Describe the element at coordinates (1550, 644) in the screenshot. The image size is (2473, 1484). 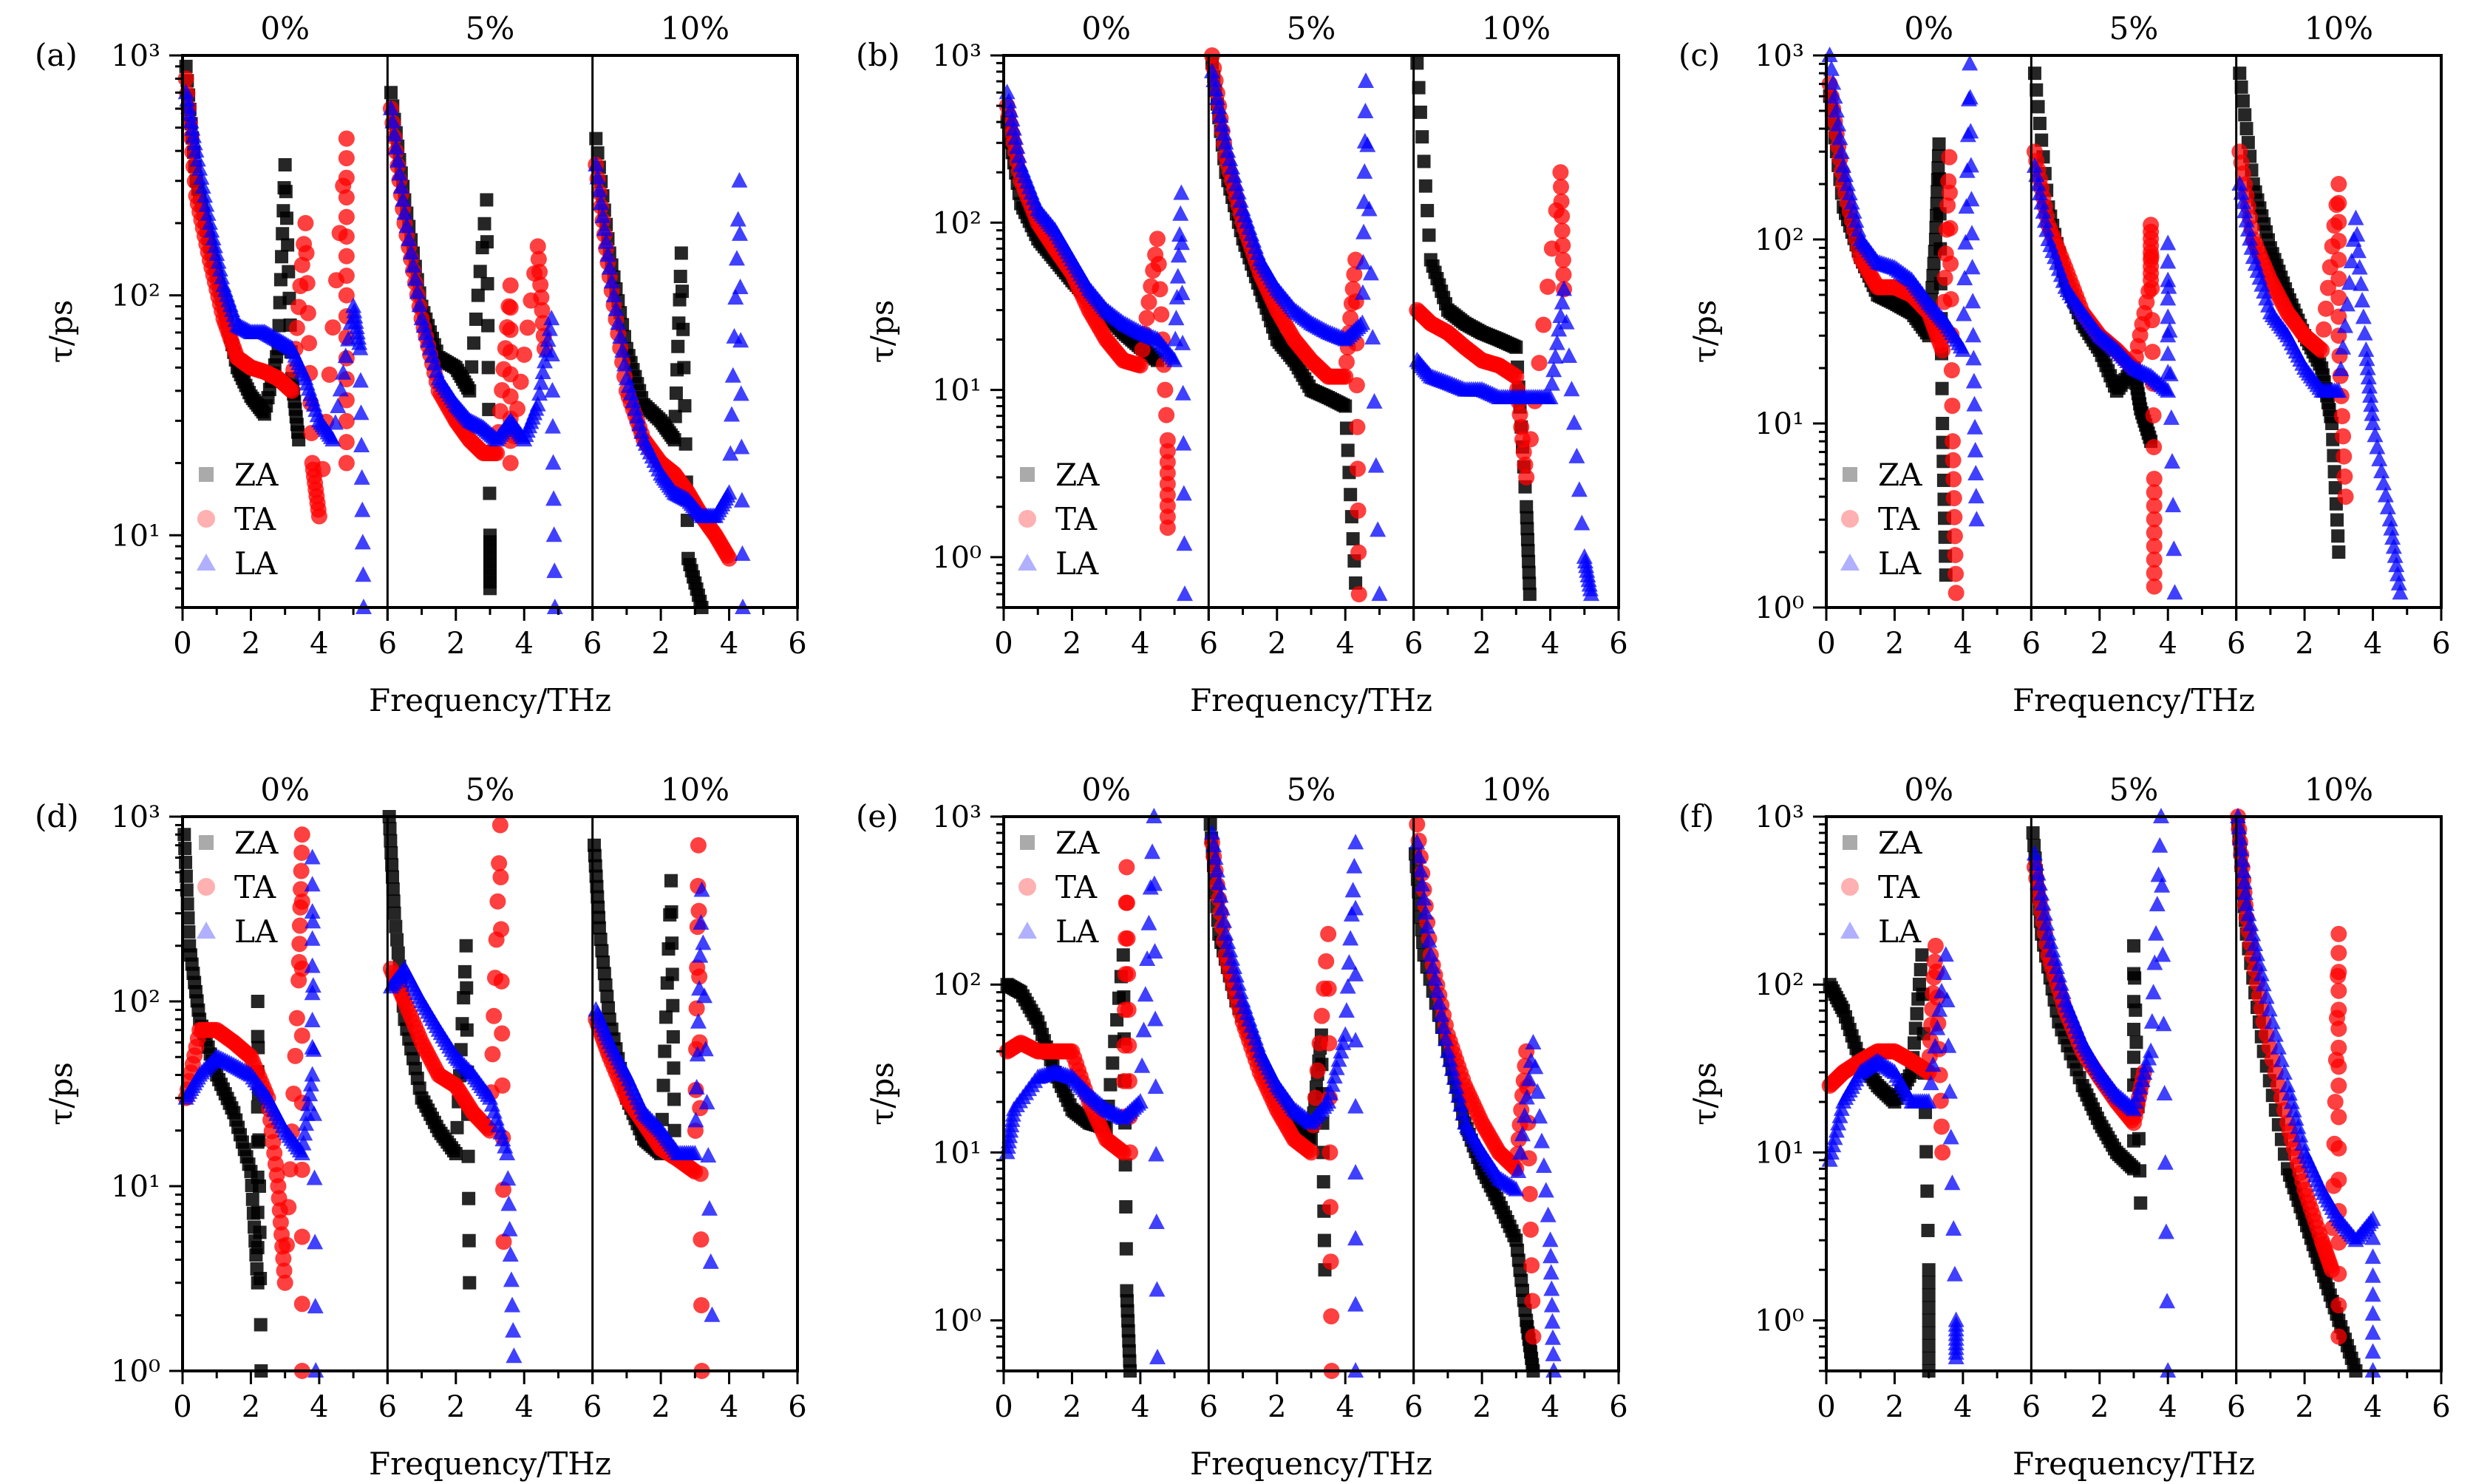
I see `x-tick-label: 4` at that location.